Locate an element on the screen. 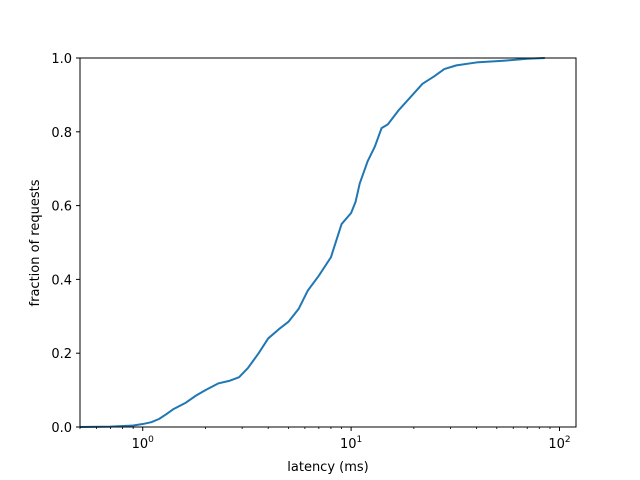 This screenshot has height=480, width=640. y-tick-label: 0.8 is located at coordinates (61, 133).